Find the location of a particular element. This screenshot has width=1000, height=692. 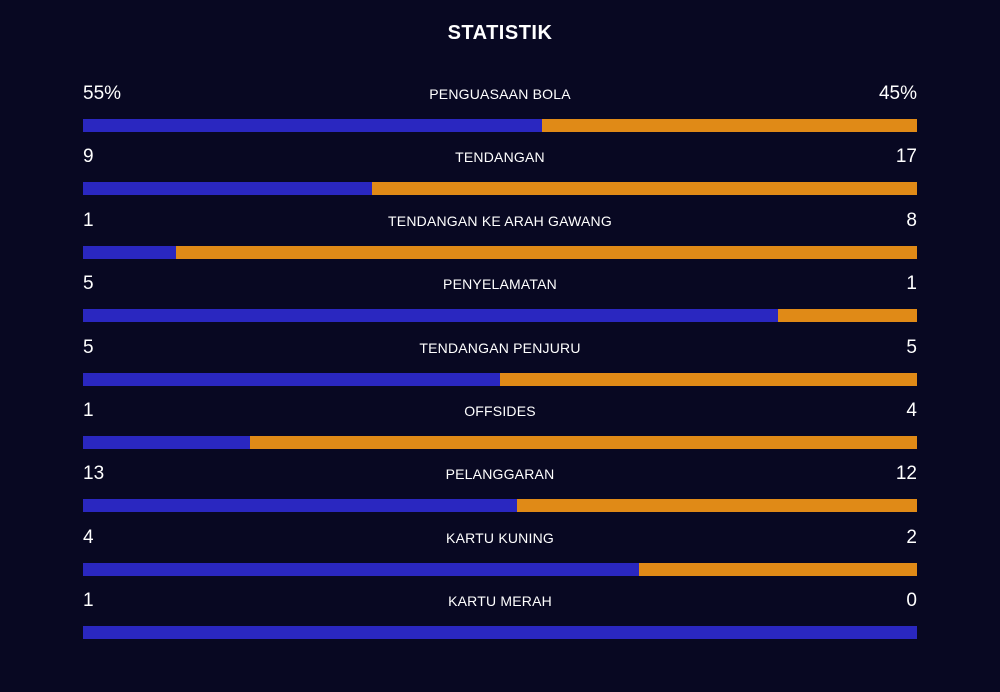

stat-label: PENYELAMATAN is located at coordinates (500, 284).